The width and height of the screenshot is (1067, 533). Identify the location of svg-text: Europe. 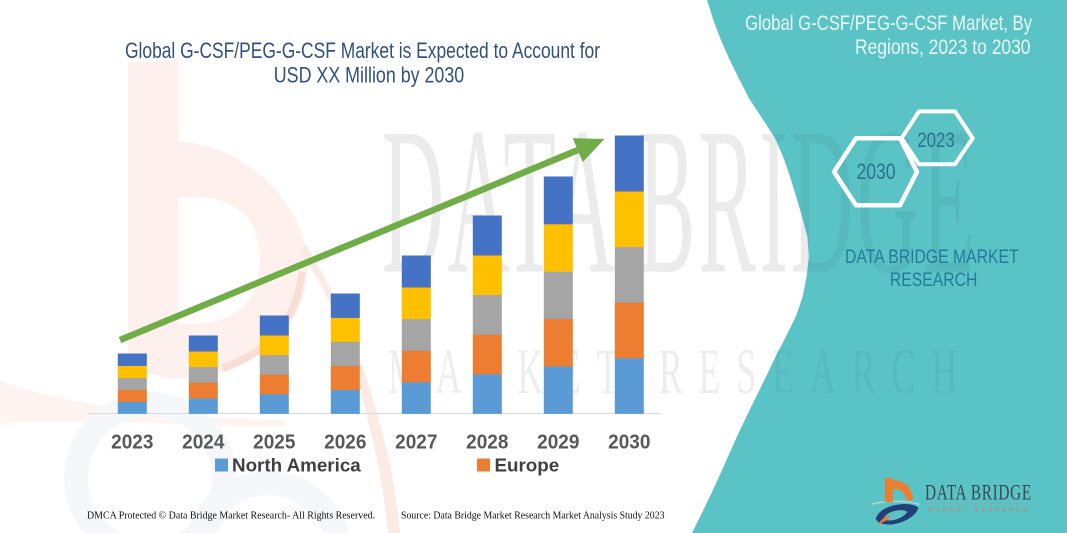
(527, 465).